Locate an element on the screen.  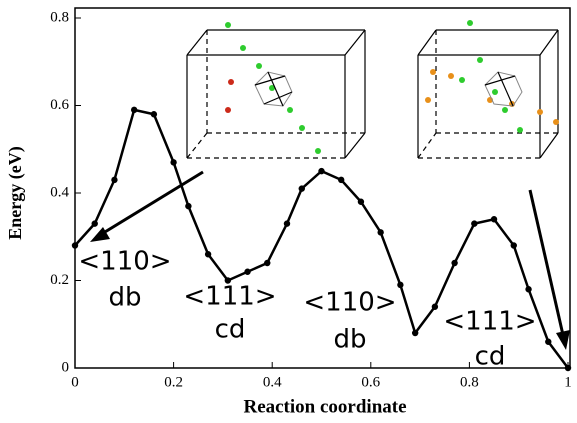
y-tick-label: 0.2 is located at coordinates (59, 280).